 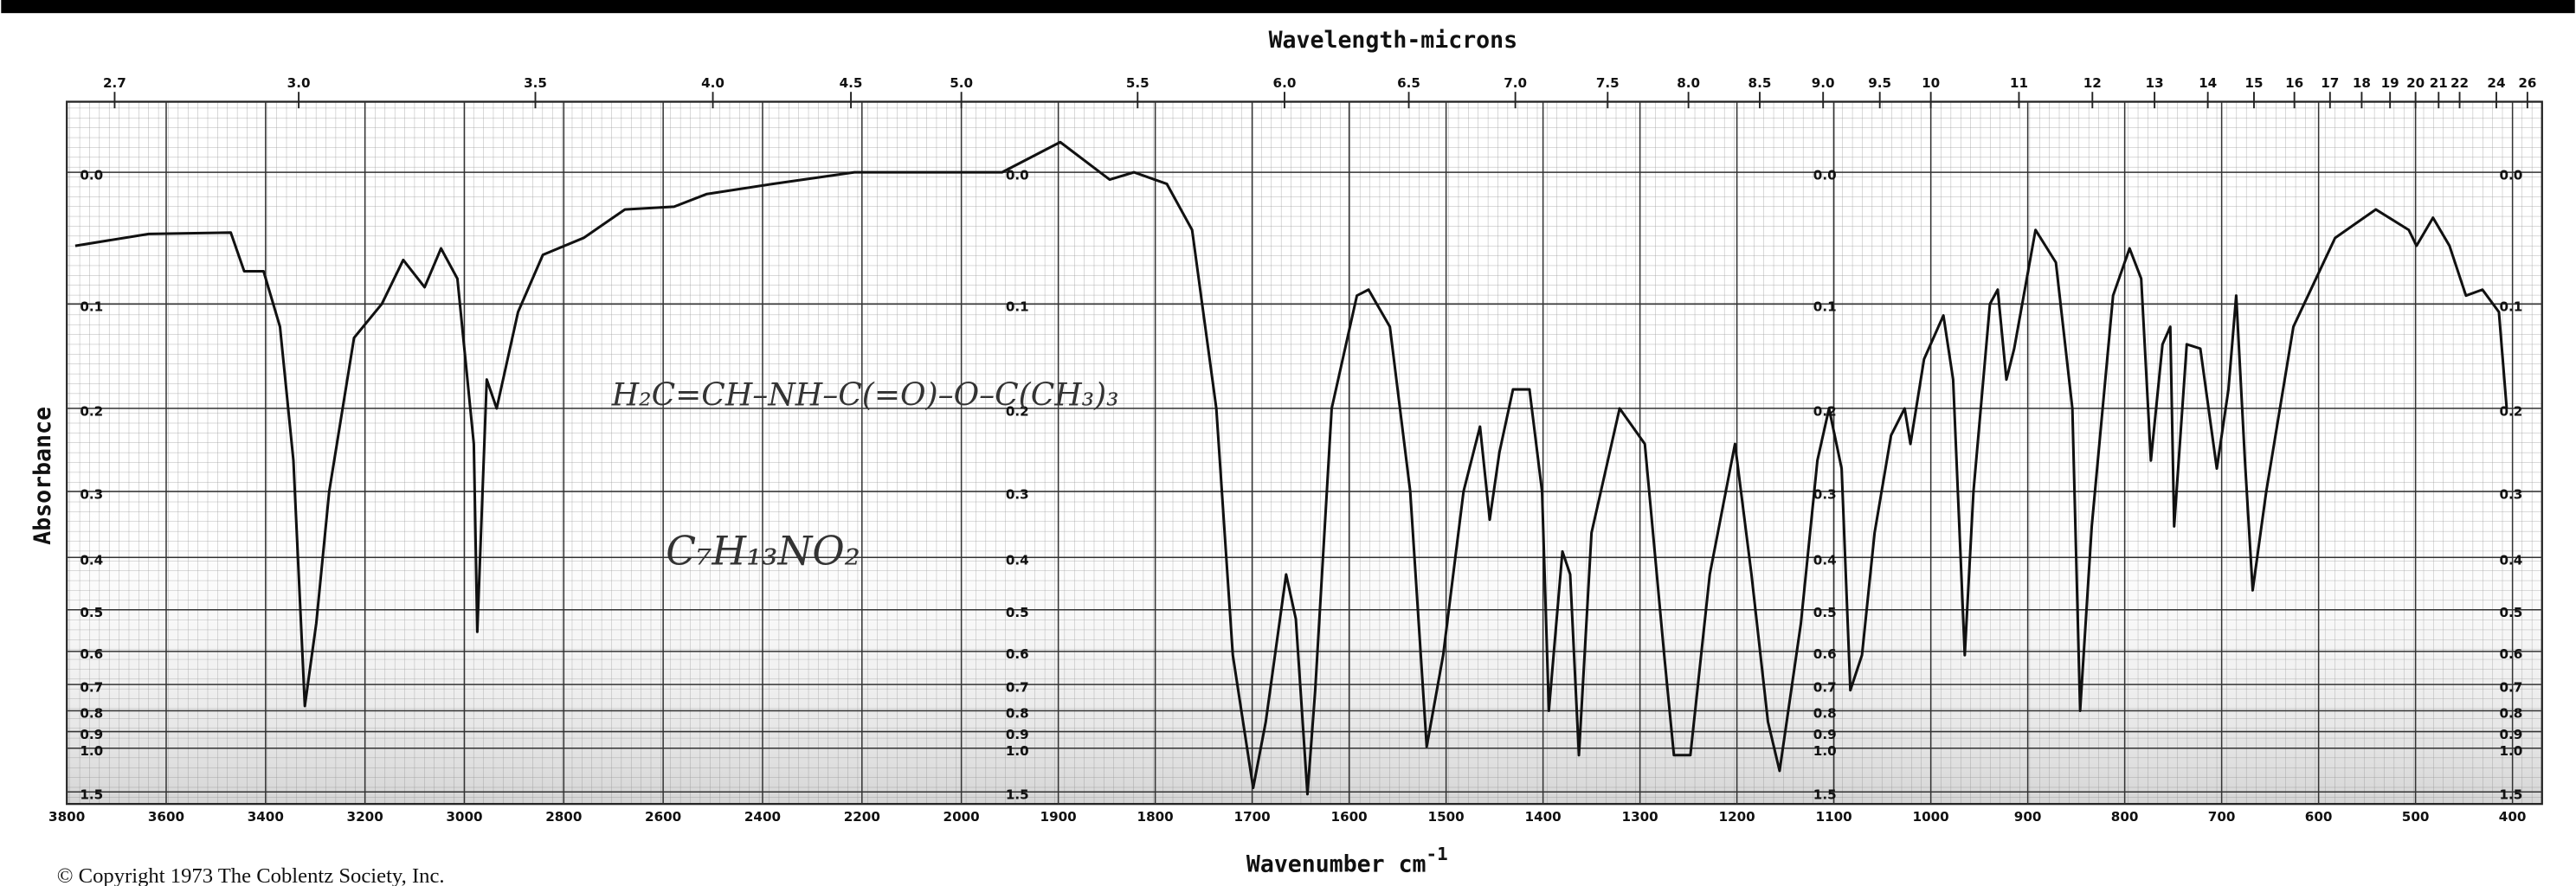 I want to click on x2-tick-label: 6.0, so click(x=1285, y=83).